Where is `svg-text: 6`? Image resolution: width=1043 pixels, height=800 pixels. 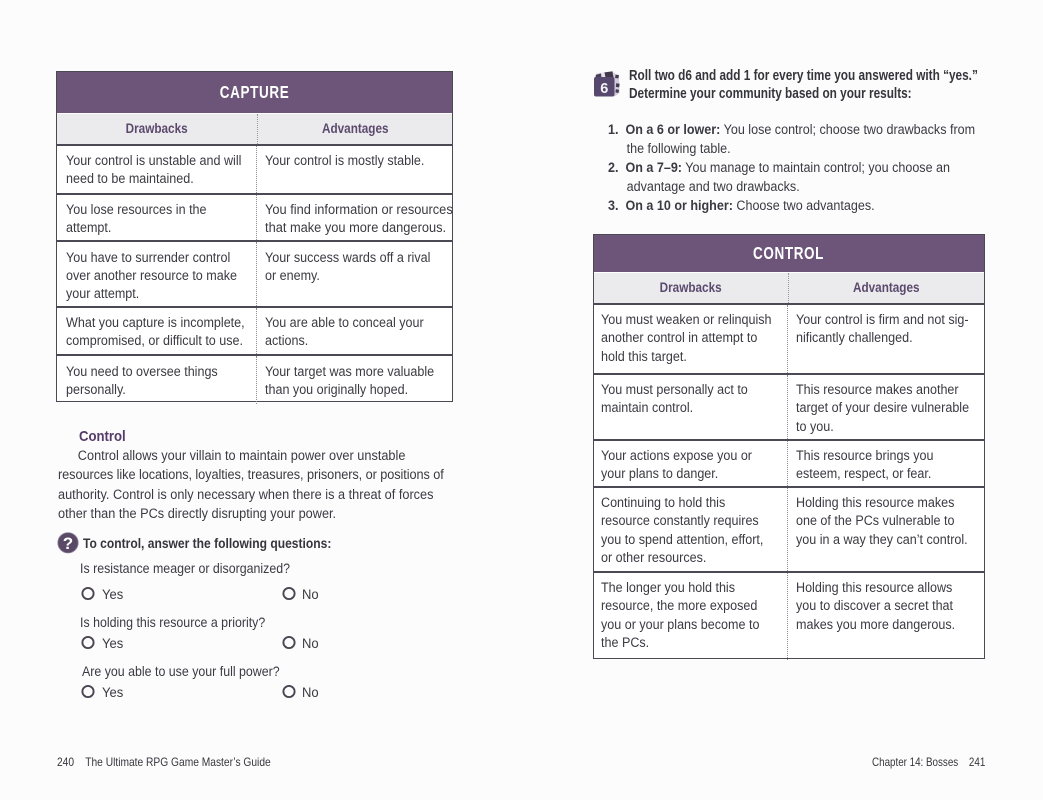 svg-text: 6 is located at coordinates (604, 89).